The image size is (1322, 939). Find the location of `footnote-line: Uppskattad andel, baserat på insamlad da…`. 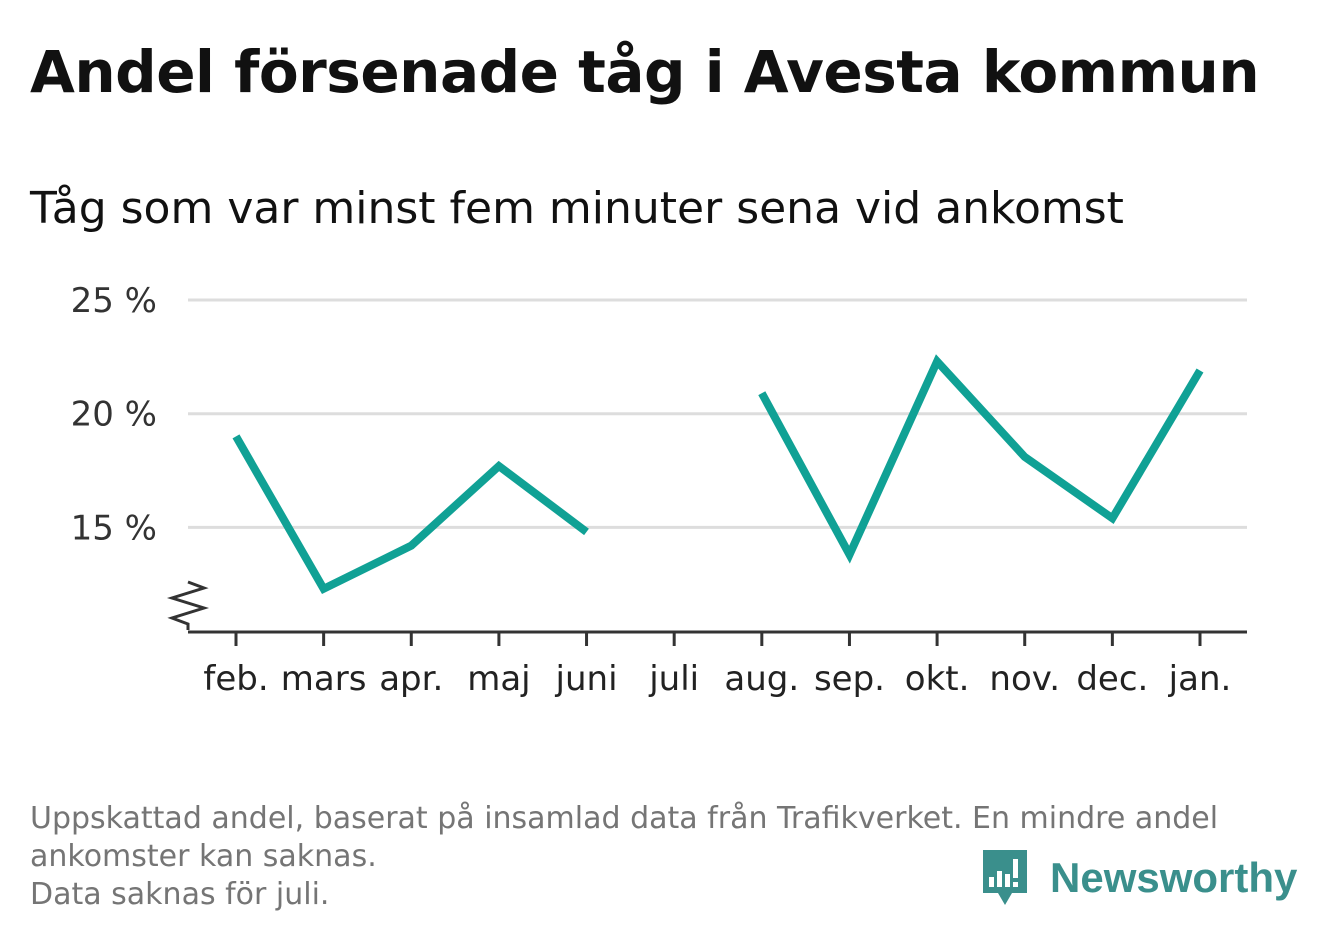

footnote-line: Uppskattad andel, baserat på insamlad da… is located at coordinates (624, 818).